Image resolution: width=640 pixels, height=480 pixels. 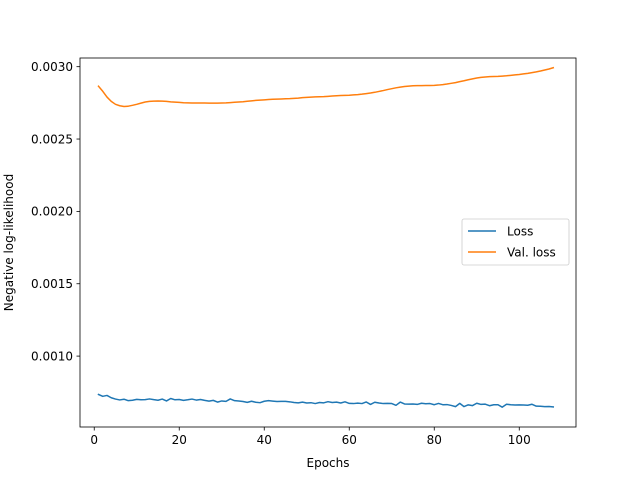 What do you see at coordinates (52, 284) in the screenshot?
I see `y-tick-label: 0.0015` at bounding box center [52, 284].